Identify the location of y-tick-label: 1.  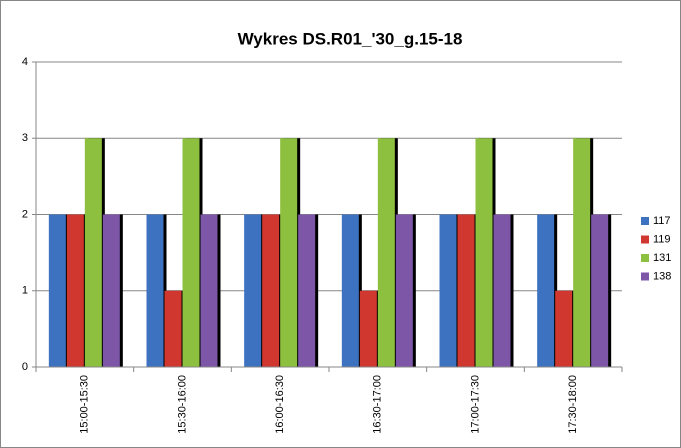
(25, 291).